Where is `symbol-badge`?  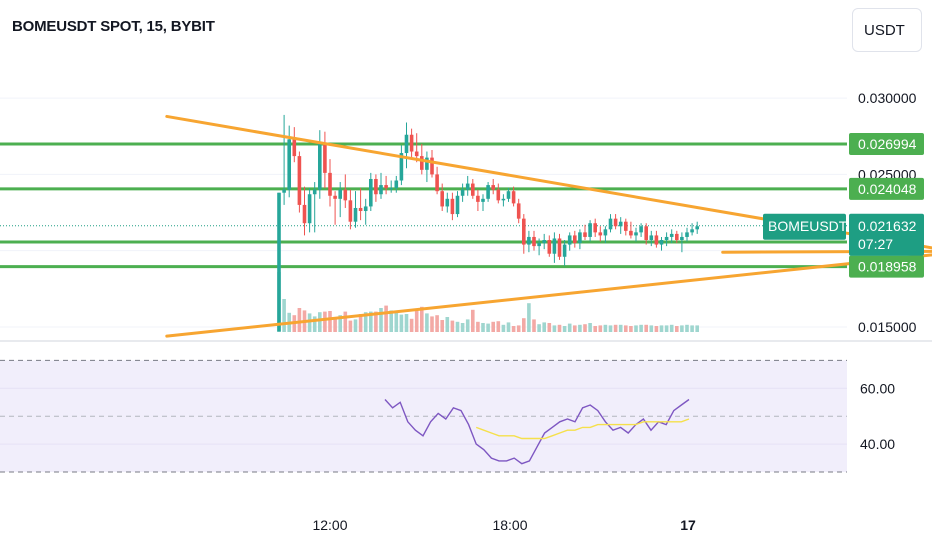 symbol-badge is located at coordinates (804, 226).